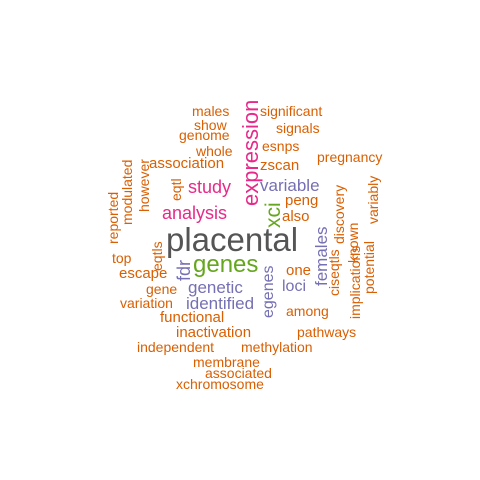 Image resolution: width=480 pixels, height=480 pixels. What do you see at coordinates (122, 258) in the screenshot?
I see `word-top: top` at bounding box center [122, 258].